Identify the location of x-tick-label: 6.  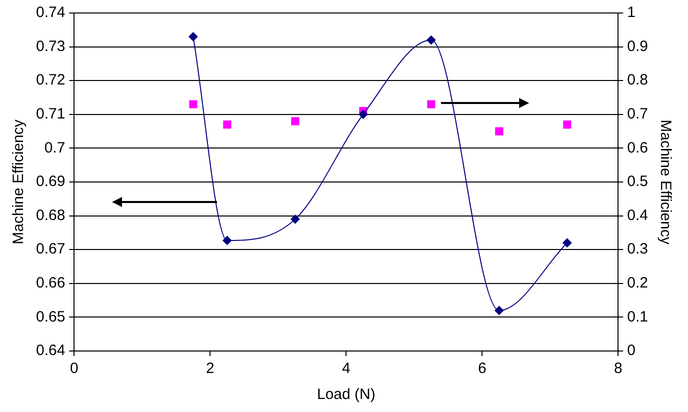
(482, 369).